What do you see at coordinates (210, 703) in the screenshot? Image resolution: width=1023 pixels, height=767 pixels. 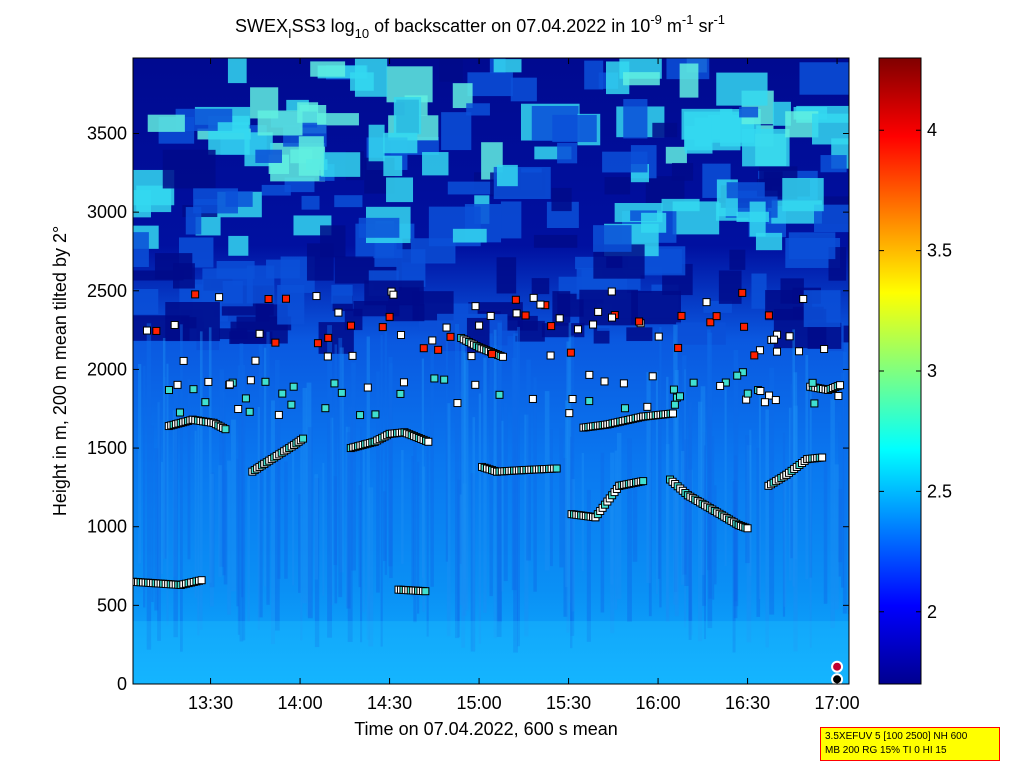 I see `x-tick-label: 13:30` at bounding box center [210, 703].